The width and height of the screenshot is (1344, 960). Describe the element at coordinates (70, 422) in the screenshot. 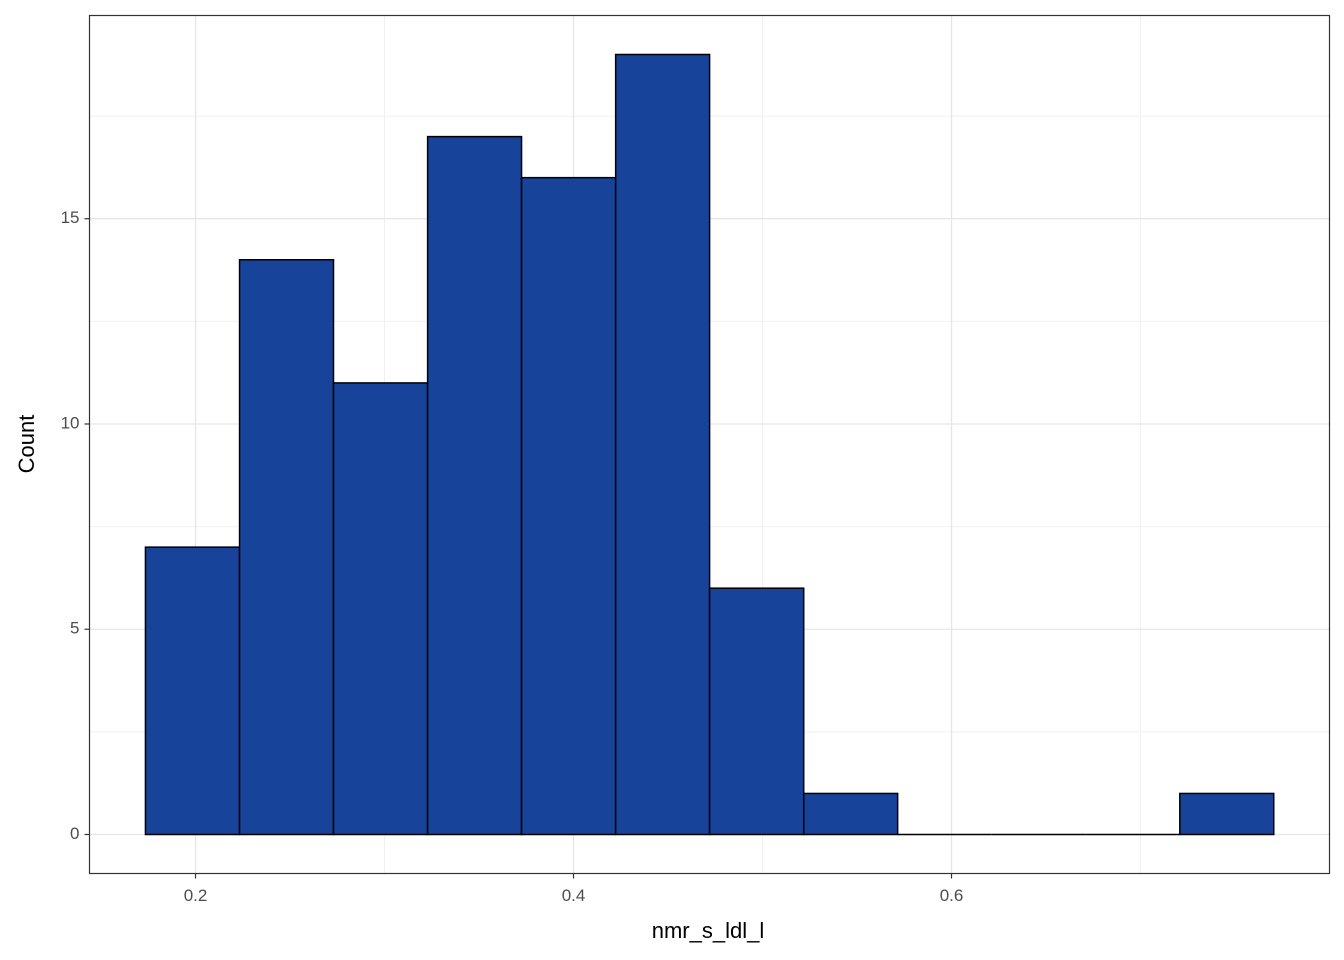

I see `y-tick-label: 10` at that location.